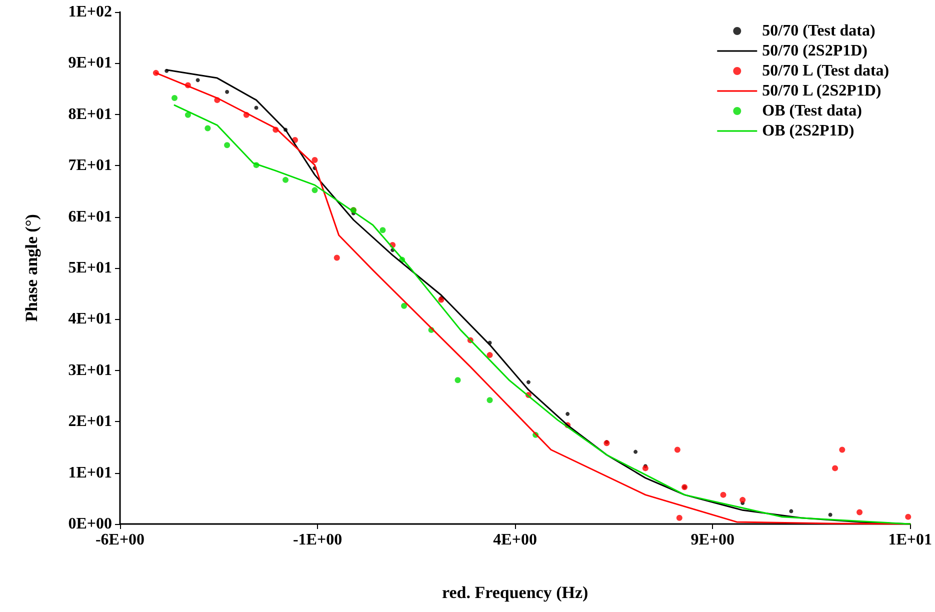  Describe the element at coordinates (819, 31) in the screenshot. I see `legend-label: 50/70 (Test data)` at that location.